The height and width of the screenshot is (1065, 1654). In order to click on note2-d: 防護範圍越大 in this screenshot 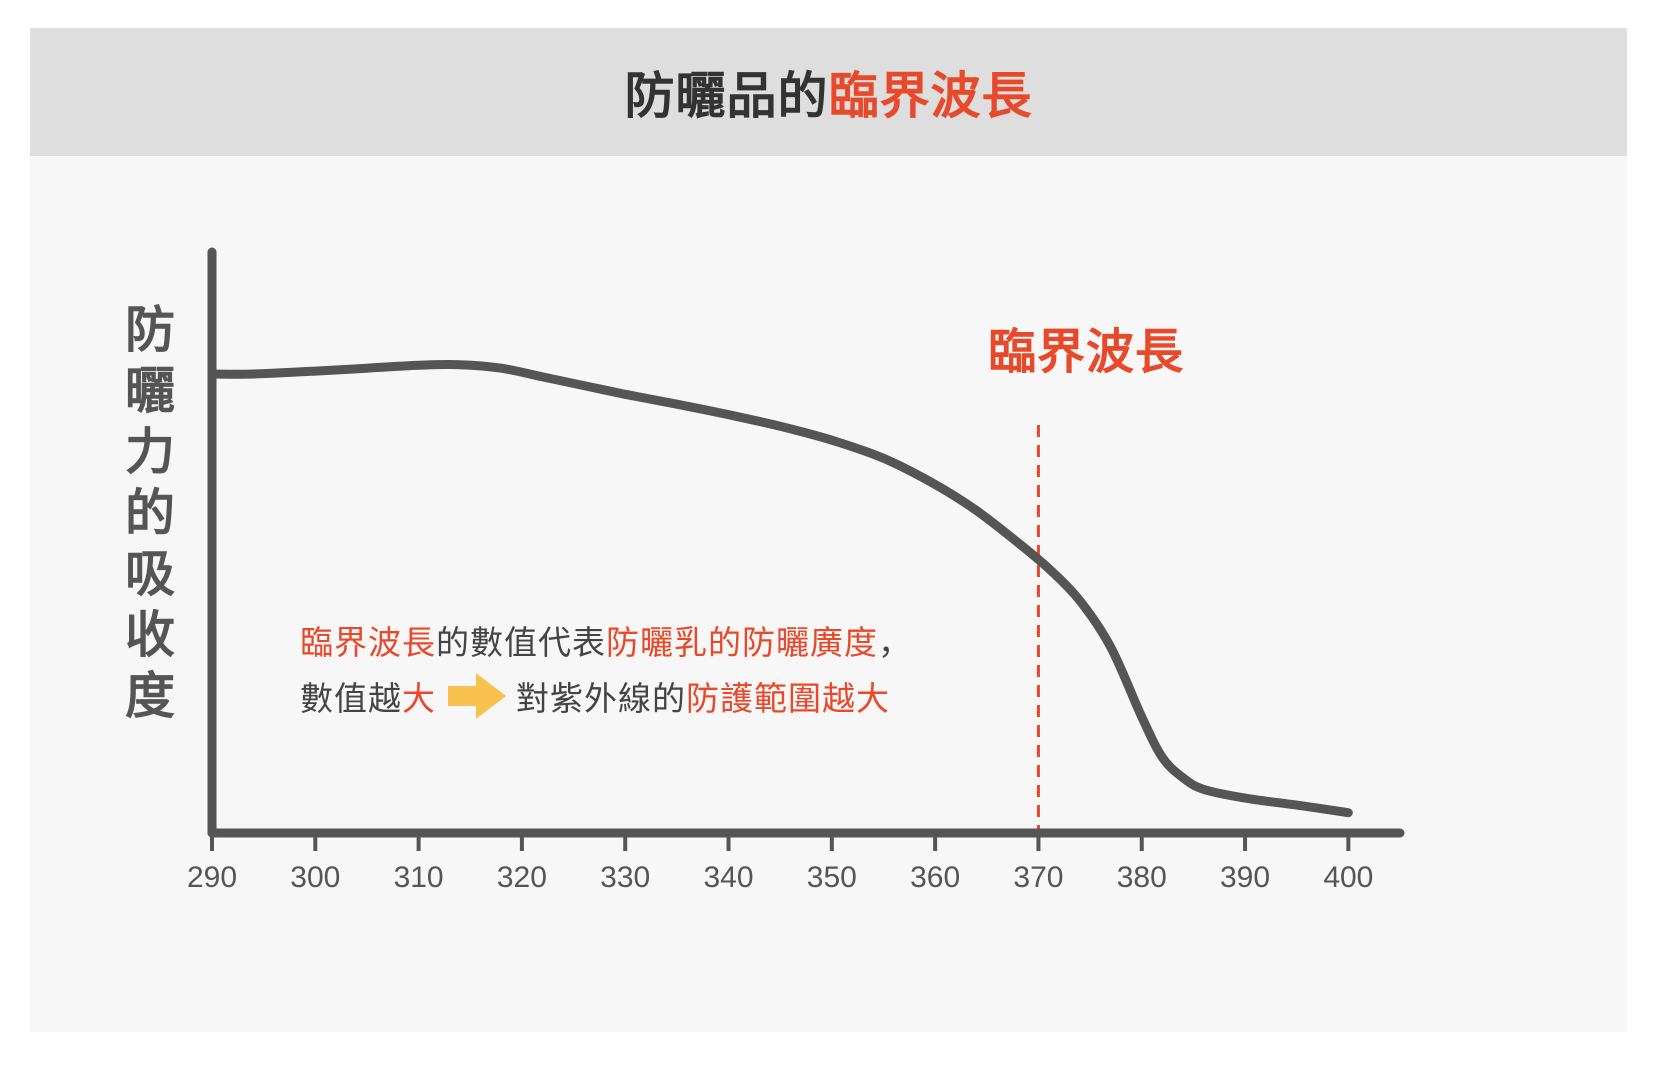, I will do `click(788, 698)`.